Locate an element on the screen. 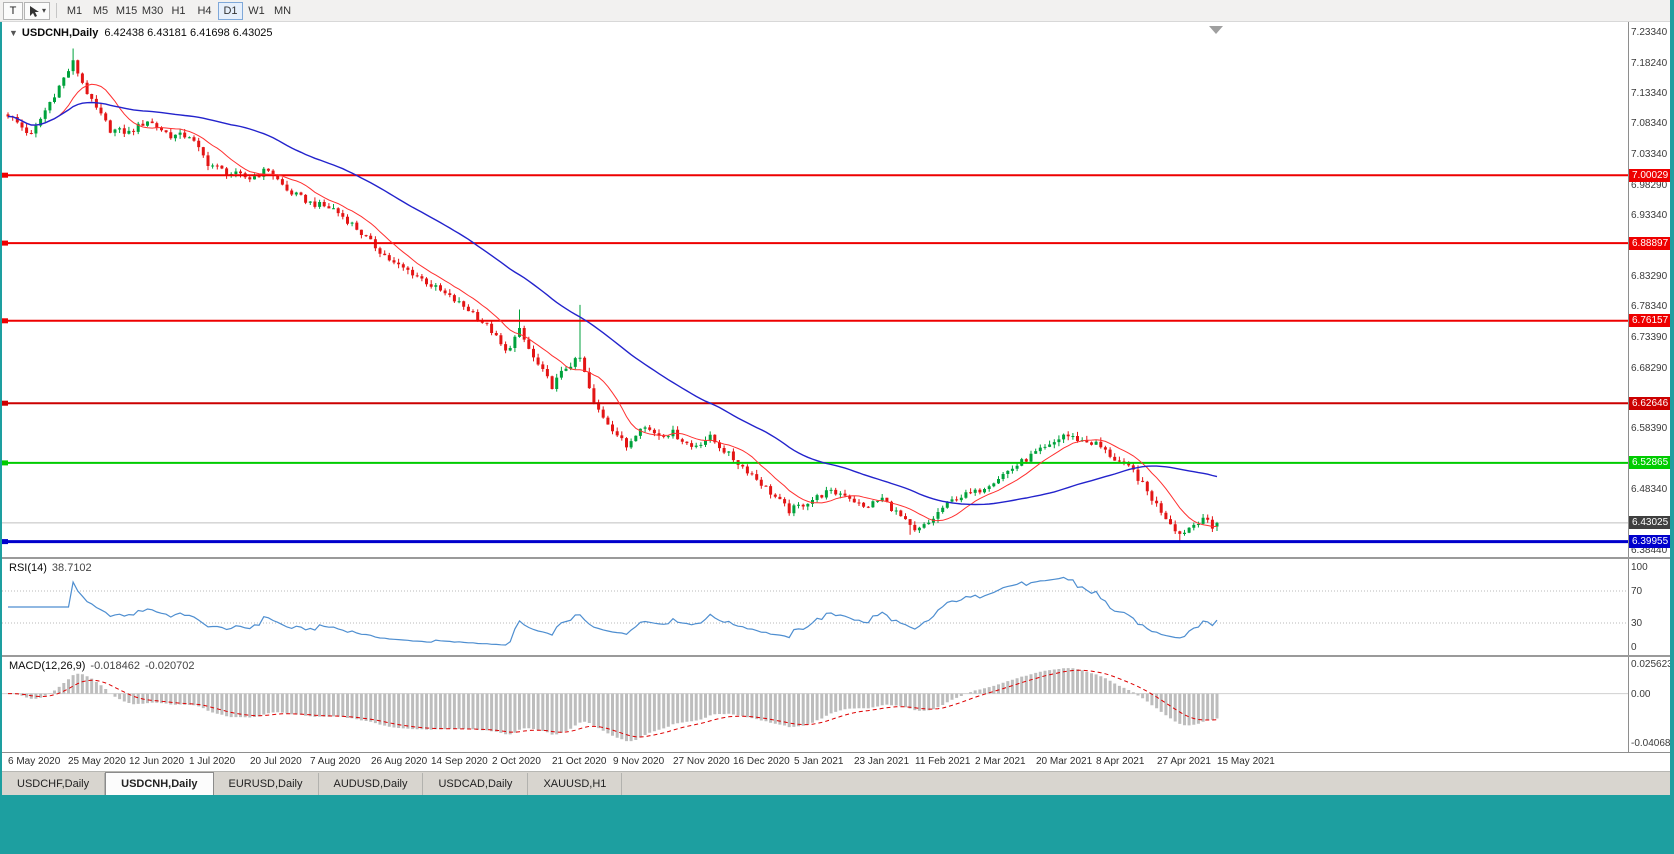 This screenshot has height=854, width=1674. macd-header: MACD(12,26,9) -0.018462 -0.020702 is located at coordinates (102, 666).